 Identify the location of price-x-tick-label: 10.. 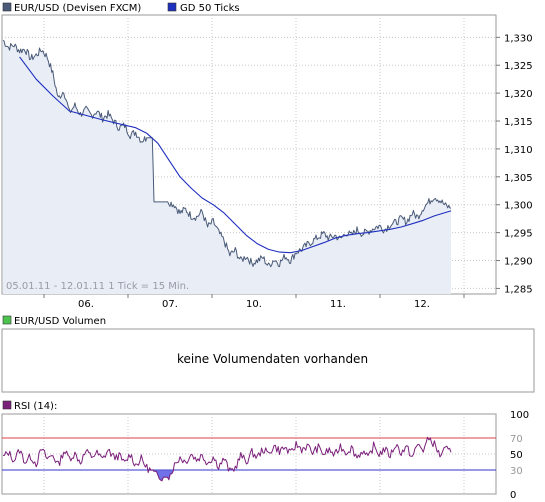
(254, 304).